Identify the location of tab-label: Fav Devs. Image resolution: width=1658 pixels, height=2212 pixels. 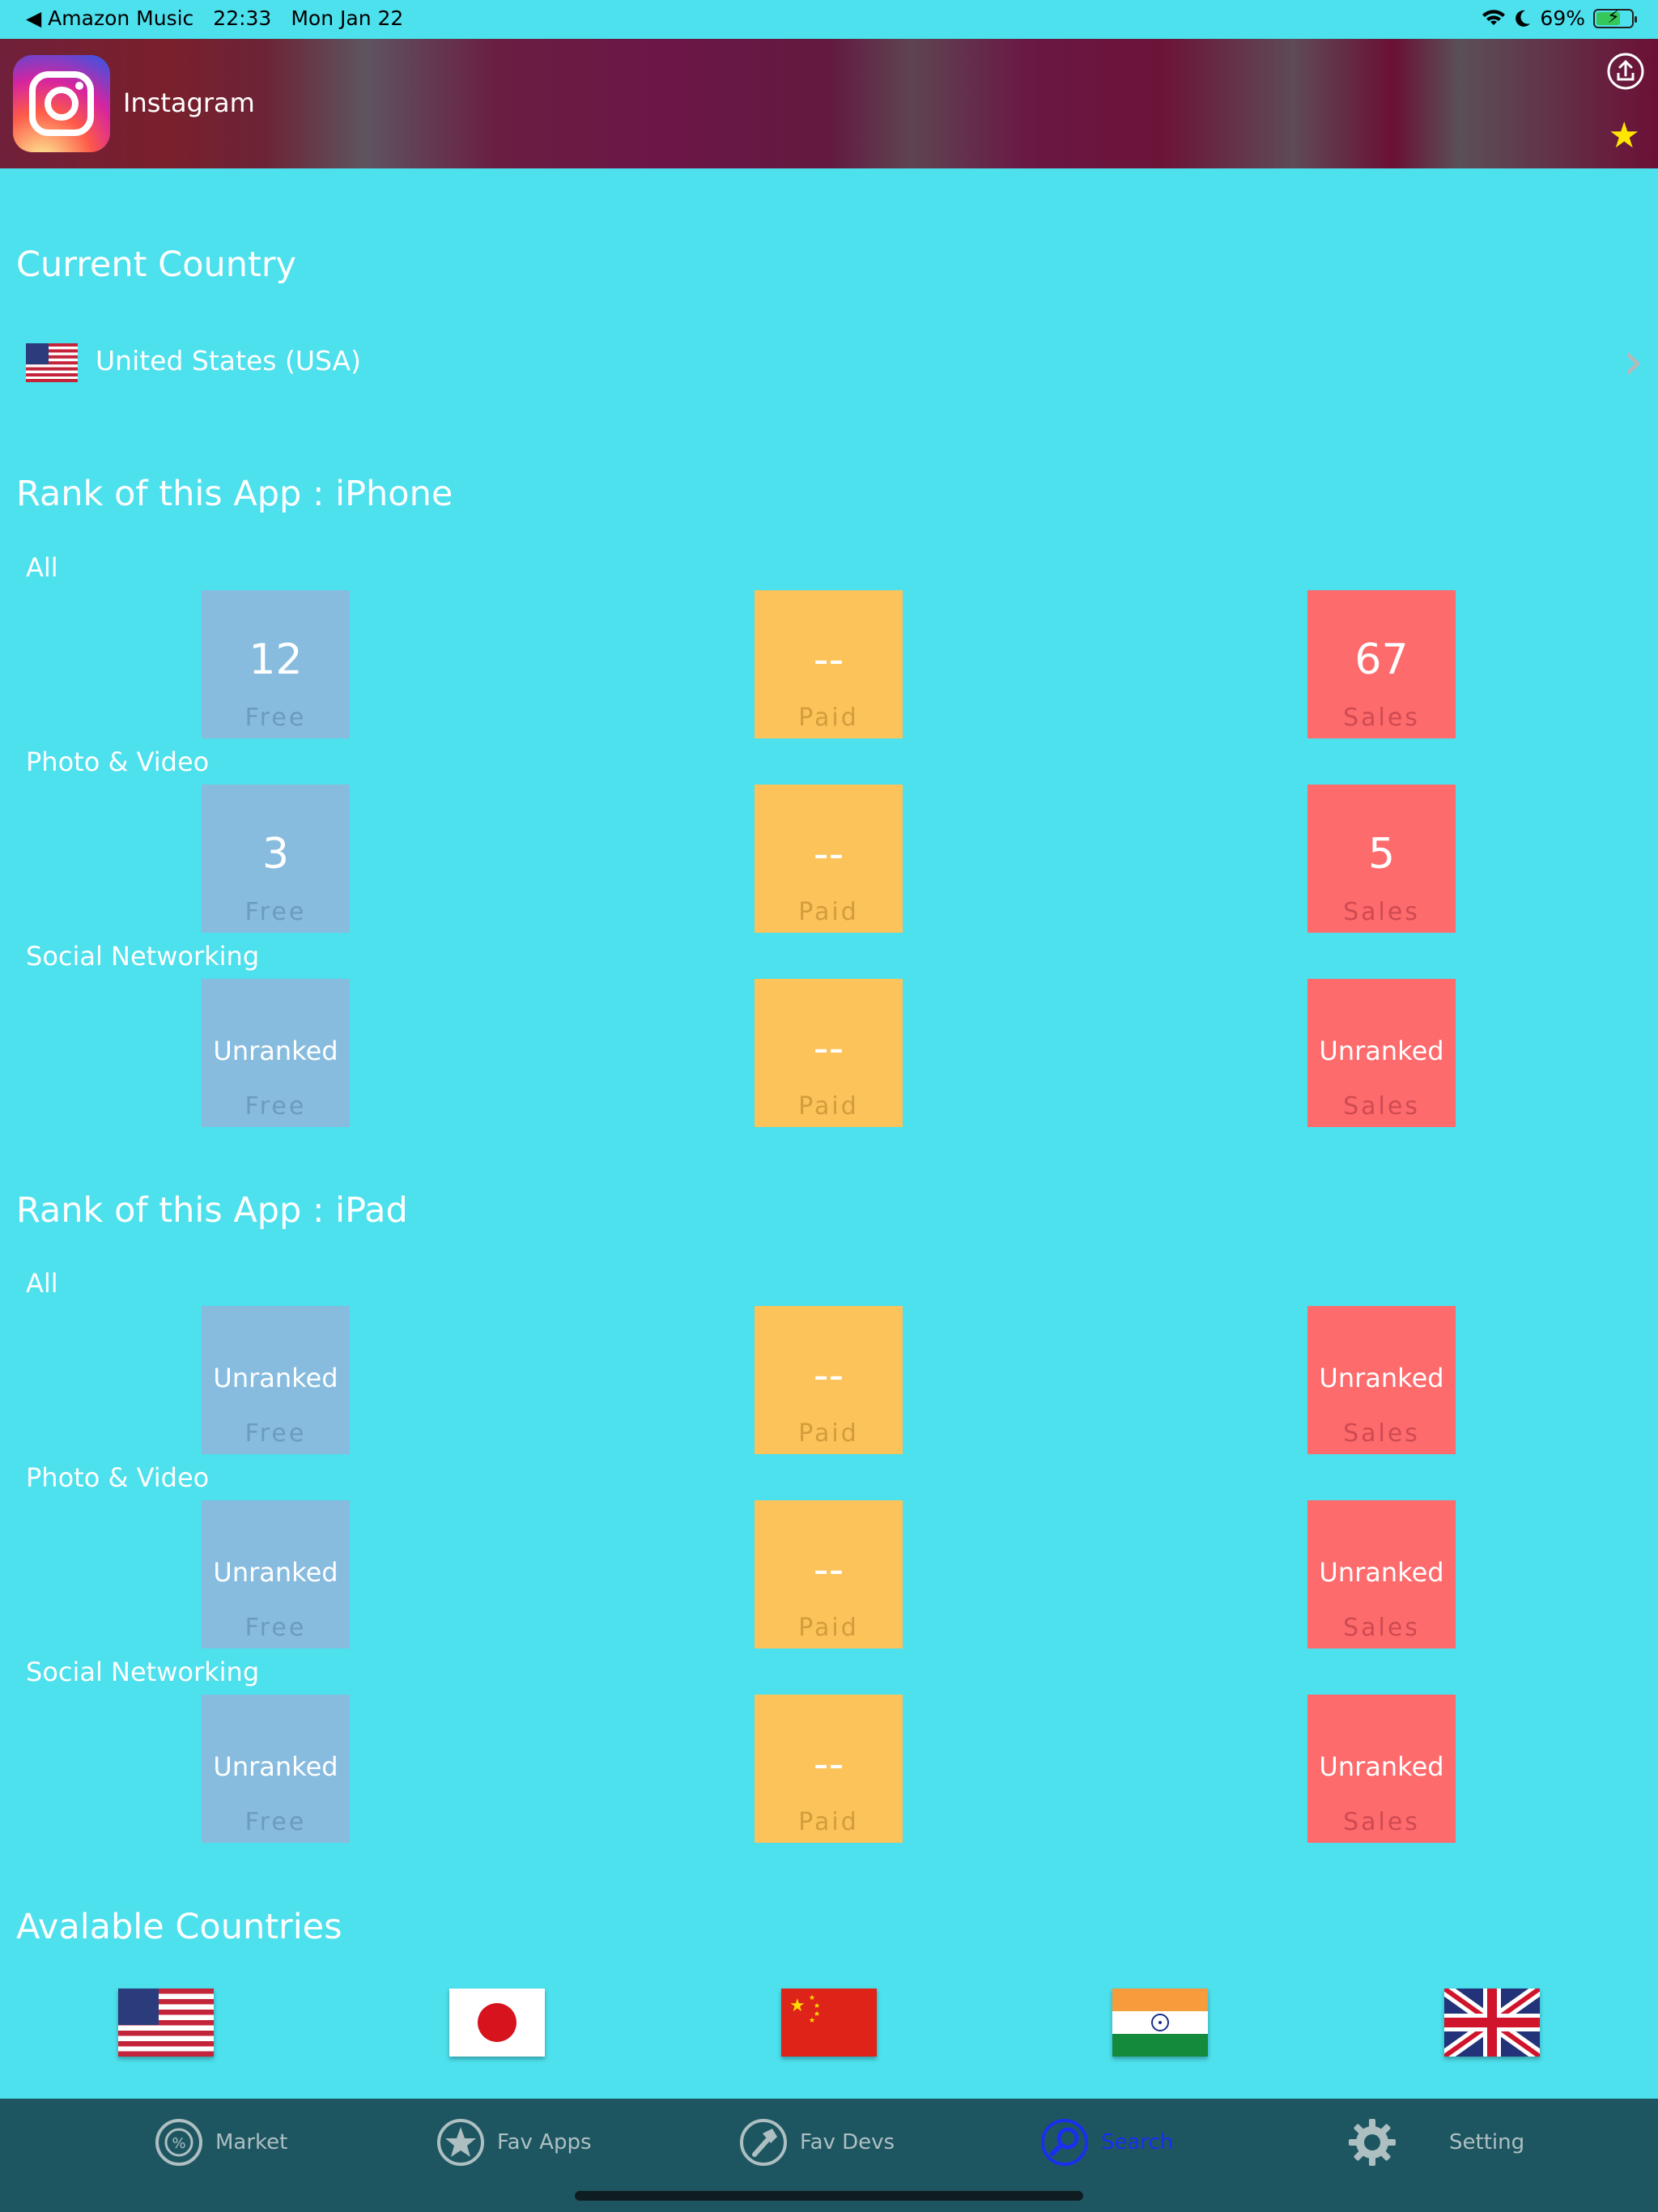
(847, 2143).